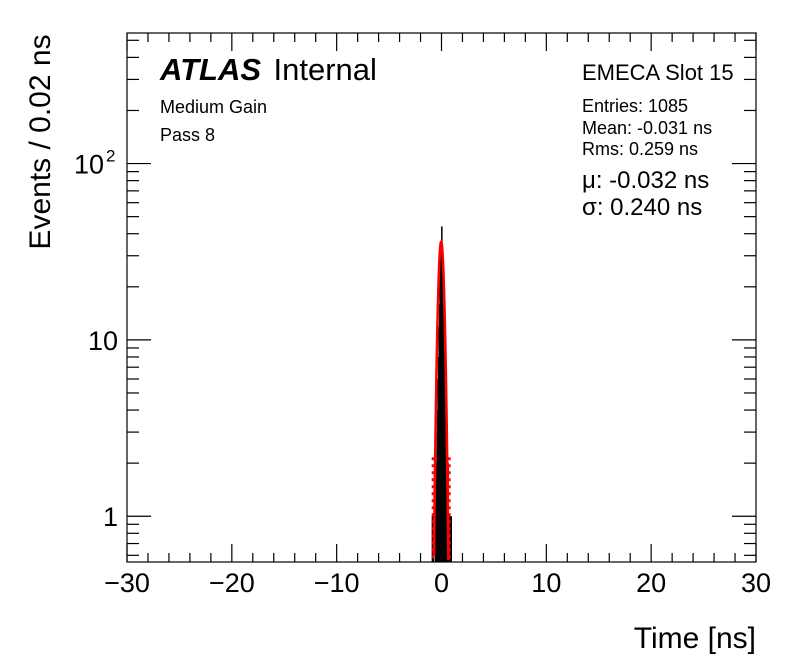 The height and width of the screenshot is (672, 796). Describe the element at coordinates (756, 583) in the screenshot. I see `x-tick-label: 30` at that location.